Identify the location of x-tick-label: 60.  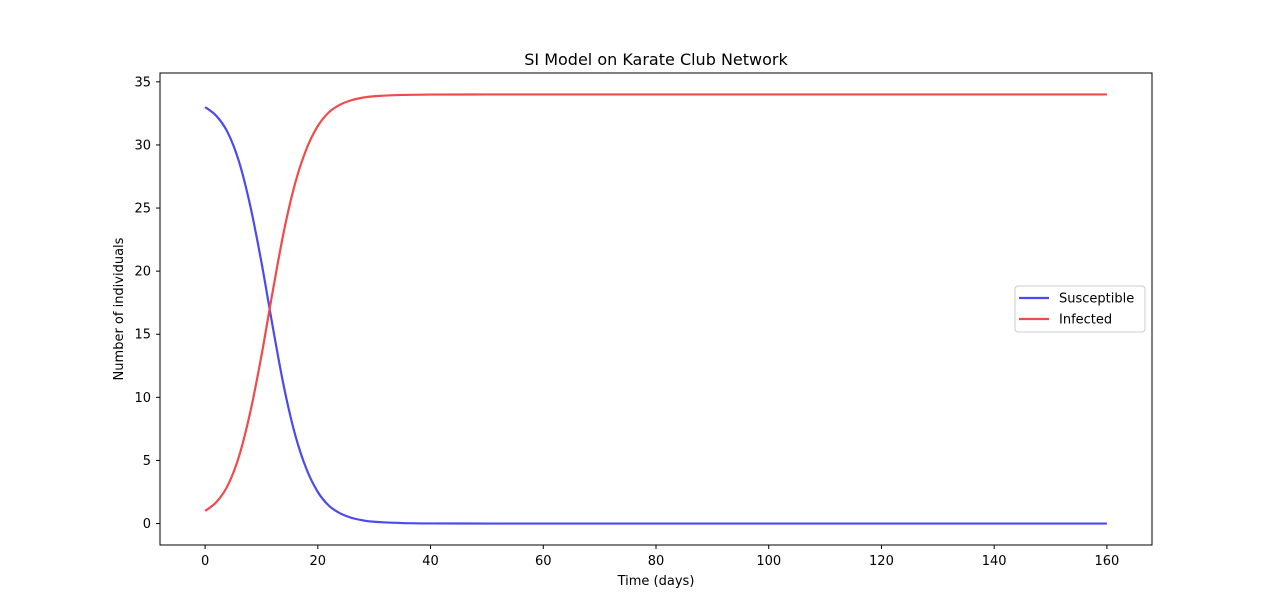
(543, 561).